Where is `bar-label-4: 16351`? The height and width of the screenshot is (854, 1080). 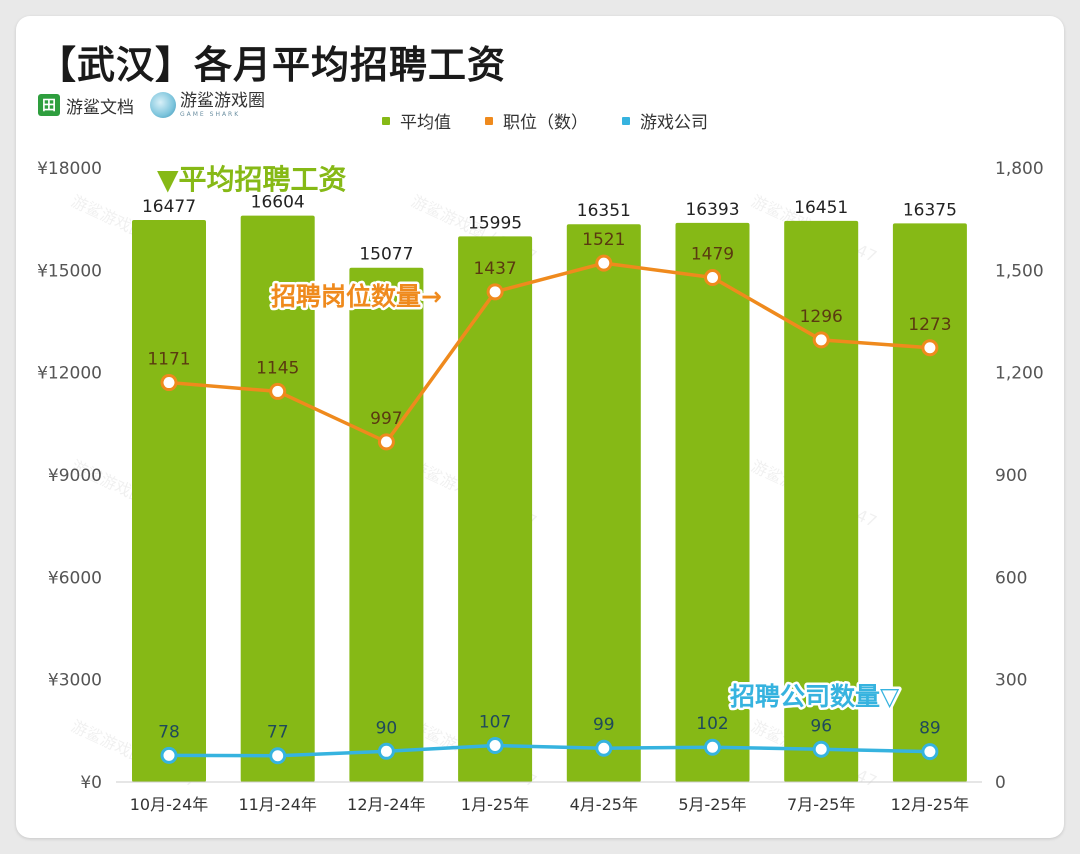 bar-label-4: 16351 is located at coordinates (604, 211).